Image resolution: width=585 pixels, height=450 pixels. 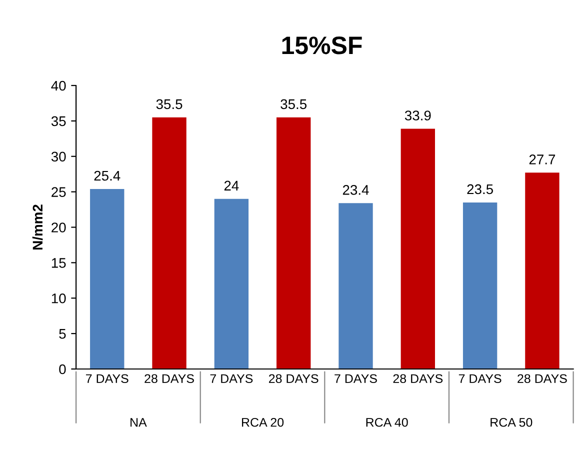 I want to click on text: RCA 20, so click(x=263, y=422).